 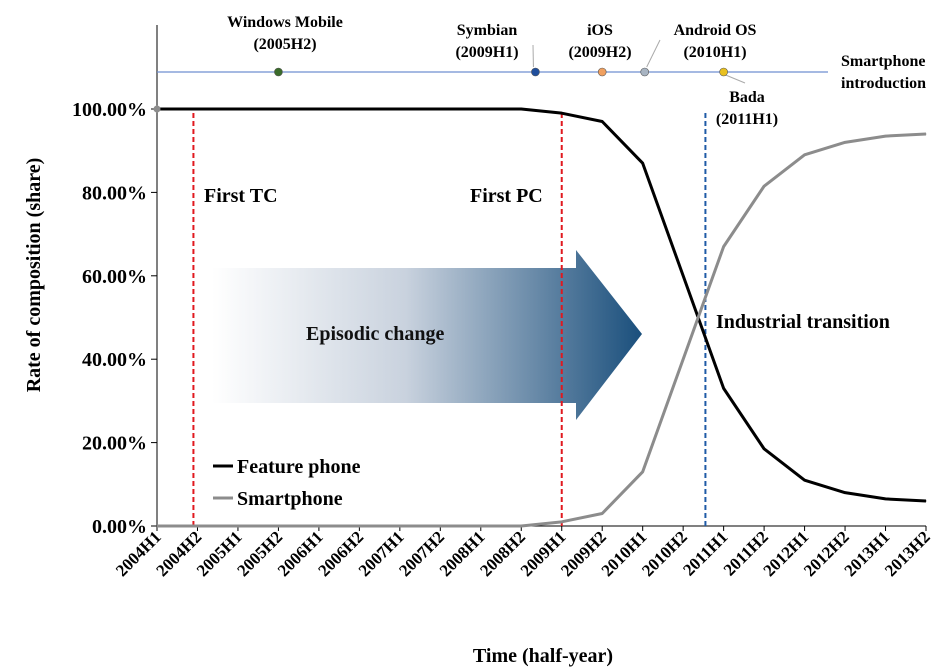 What do you see at coordinates (747, 119) in the screenshot?
I see `os-event-period: (2011H1)` at bounding box center [747, 119].